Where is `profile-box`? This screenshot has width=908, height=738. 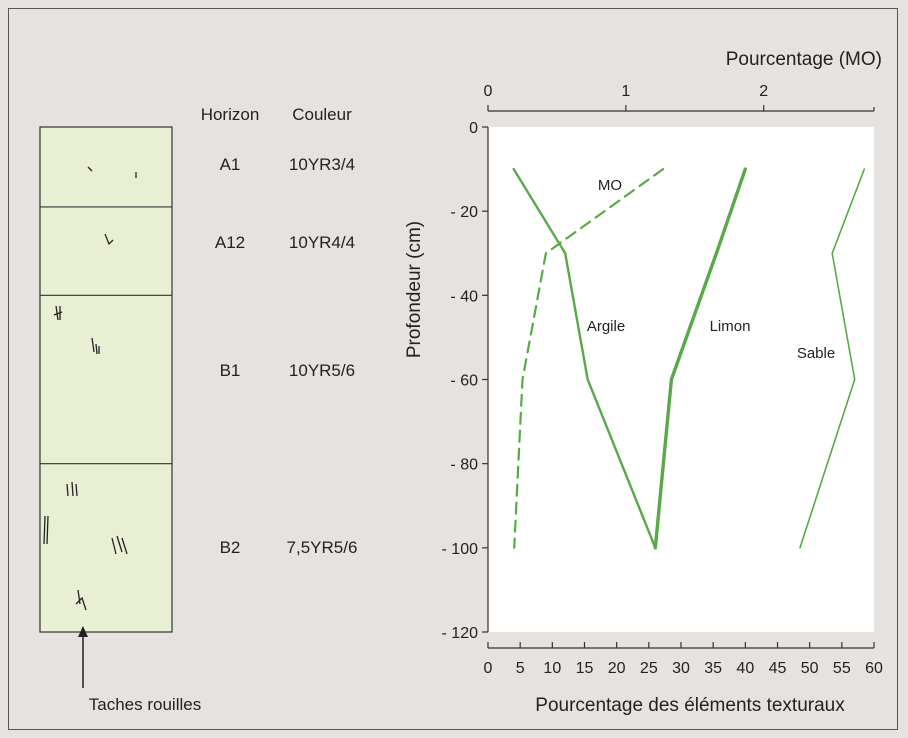
profile-box is located at coordinates (106, 379).